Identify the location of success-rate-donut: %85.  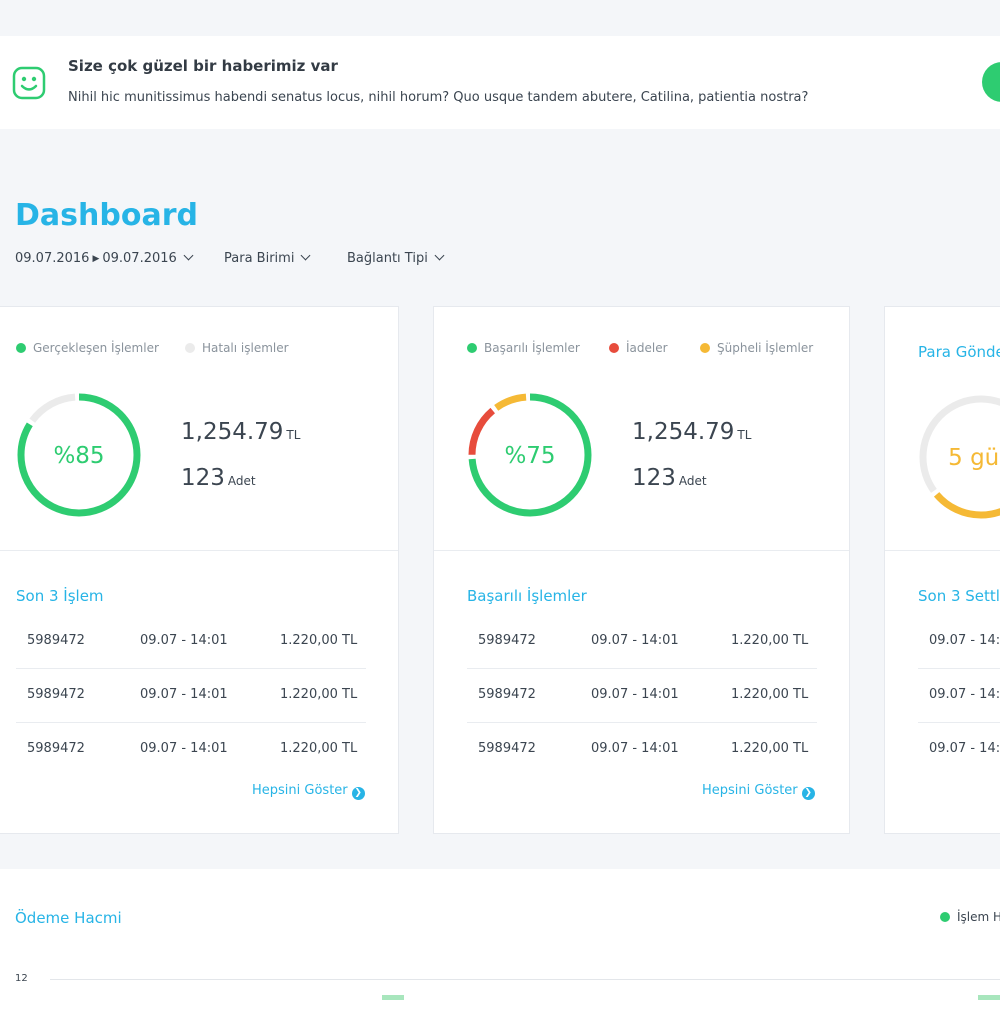
(79, 455).